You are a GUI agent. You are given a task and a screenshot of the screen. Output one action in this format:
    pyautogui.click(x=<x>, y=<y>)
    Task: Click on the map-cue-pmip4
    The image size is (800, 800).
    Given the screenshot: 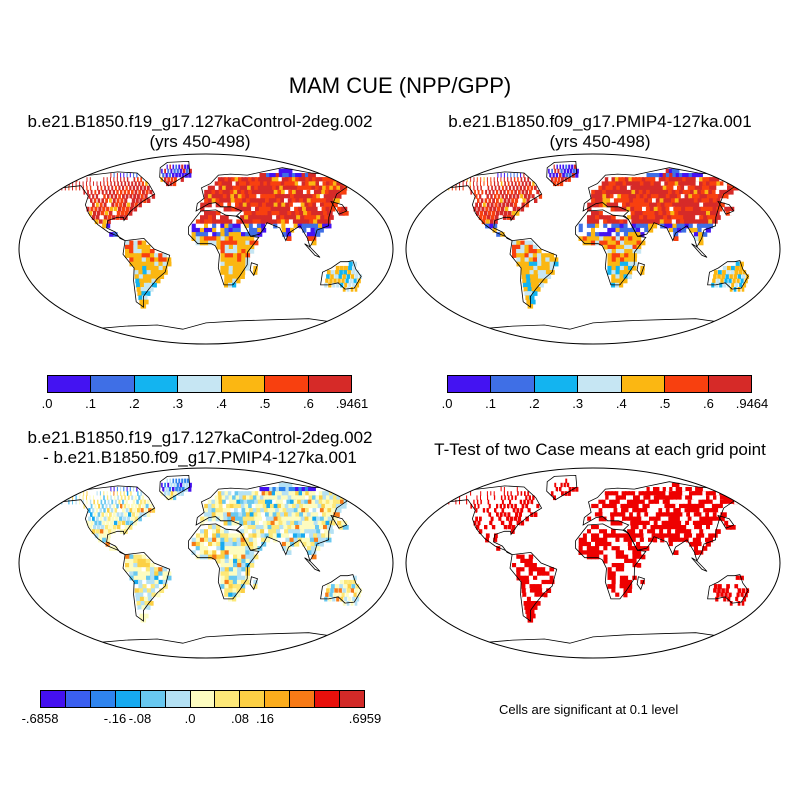 What is the action you would take?
    pyautogui.click(x=593, y=249)
    